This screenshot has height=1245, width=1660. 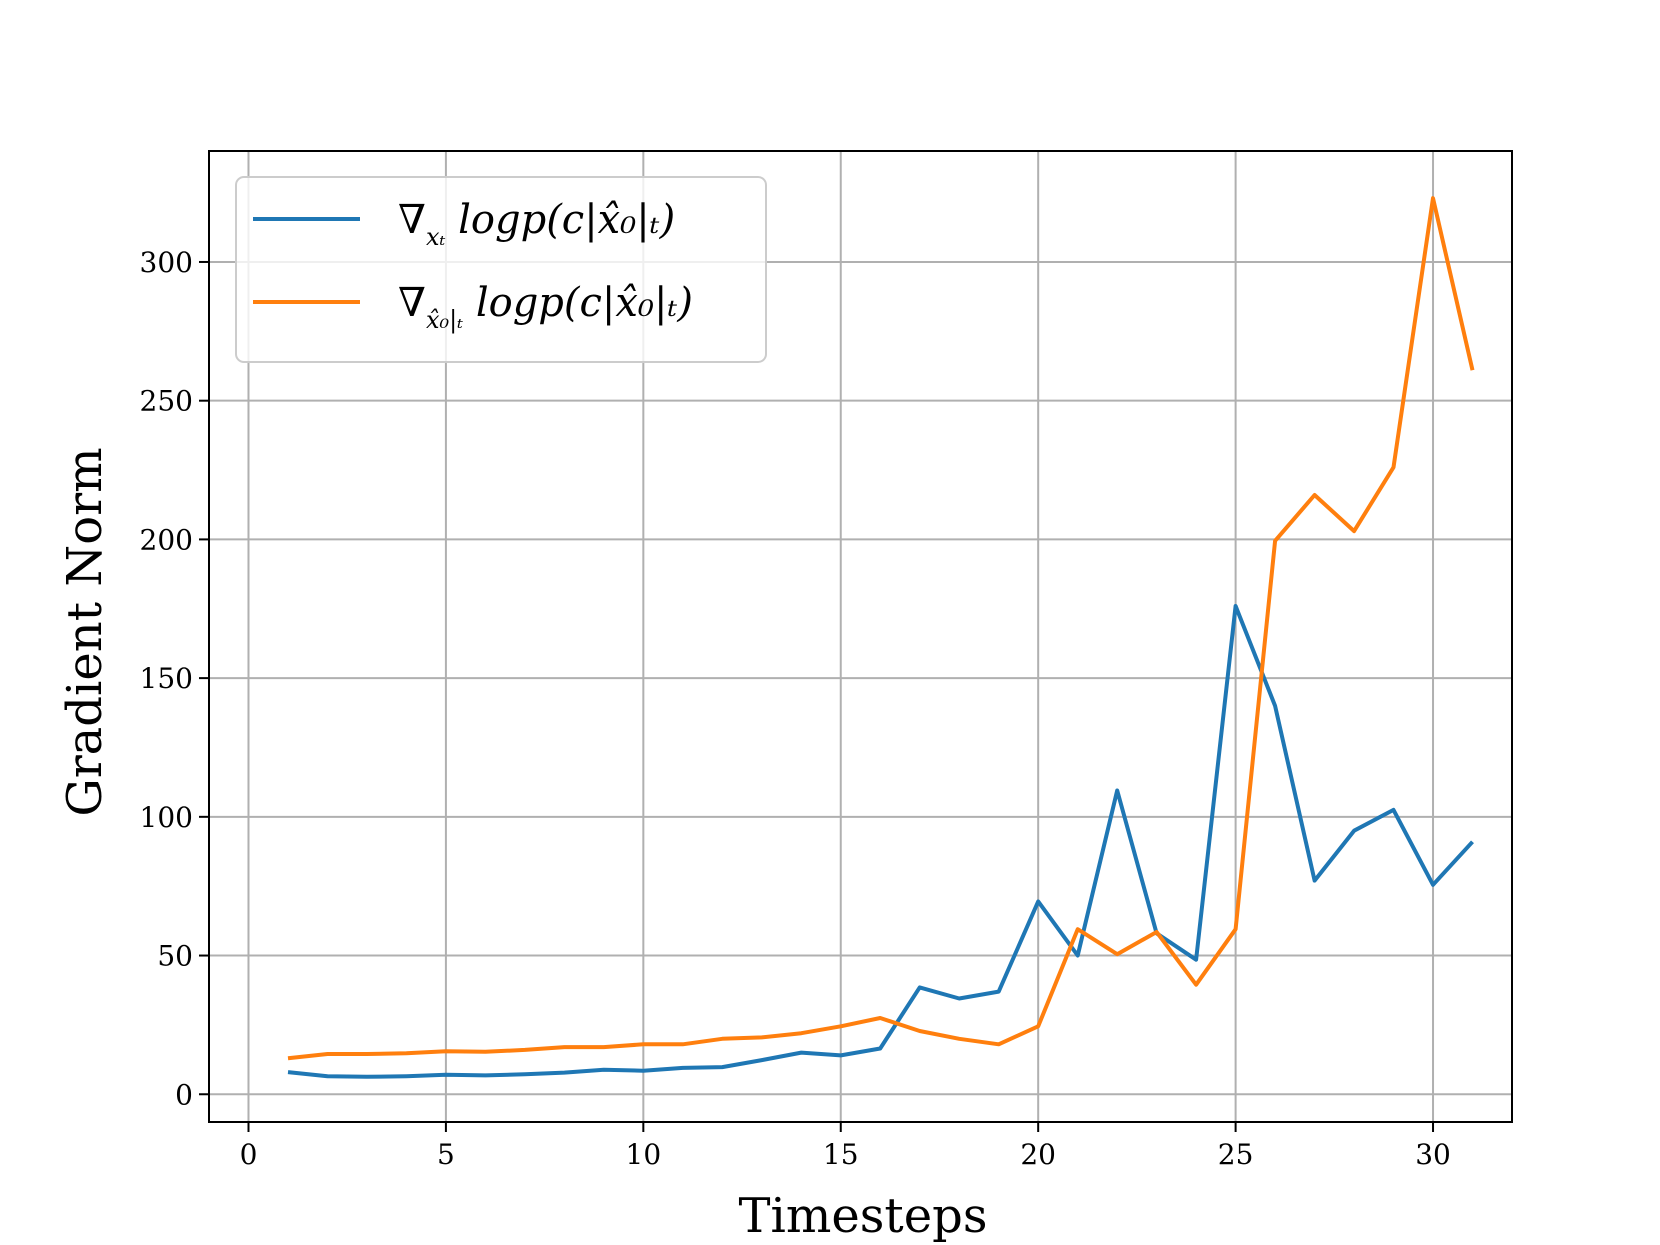 I want to click on x-tick-label: 15, so click(x=841, y=1154).